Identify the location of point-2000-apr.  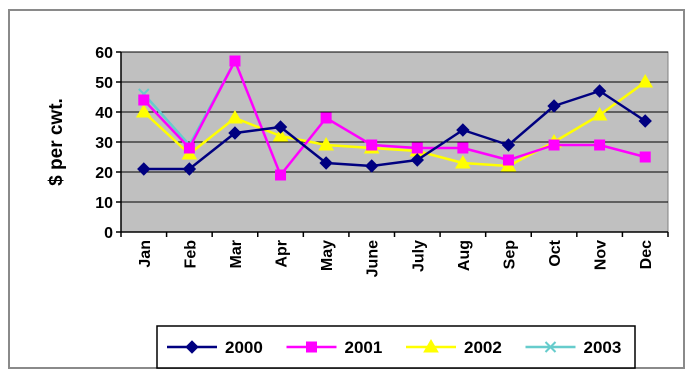
(280, 127).